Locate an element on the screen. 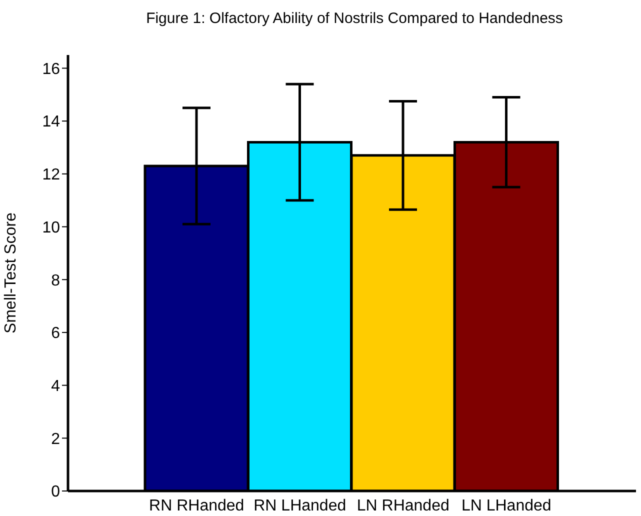  y-tick-label: 2 is located at coordinates (55, 439).